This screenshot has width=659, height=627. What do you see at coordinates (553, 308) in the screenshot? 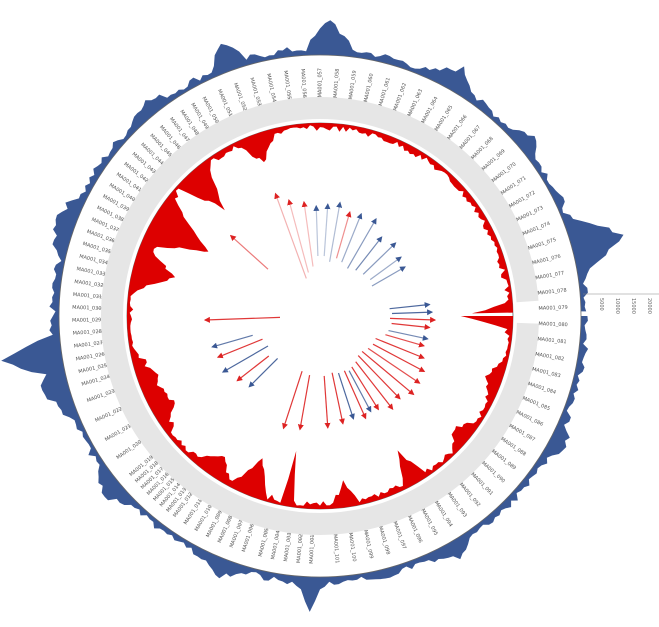
I see `gene-label: MA001_079` at bounding box center [553, 308].